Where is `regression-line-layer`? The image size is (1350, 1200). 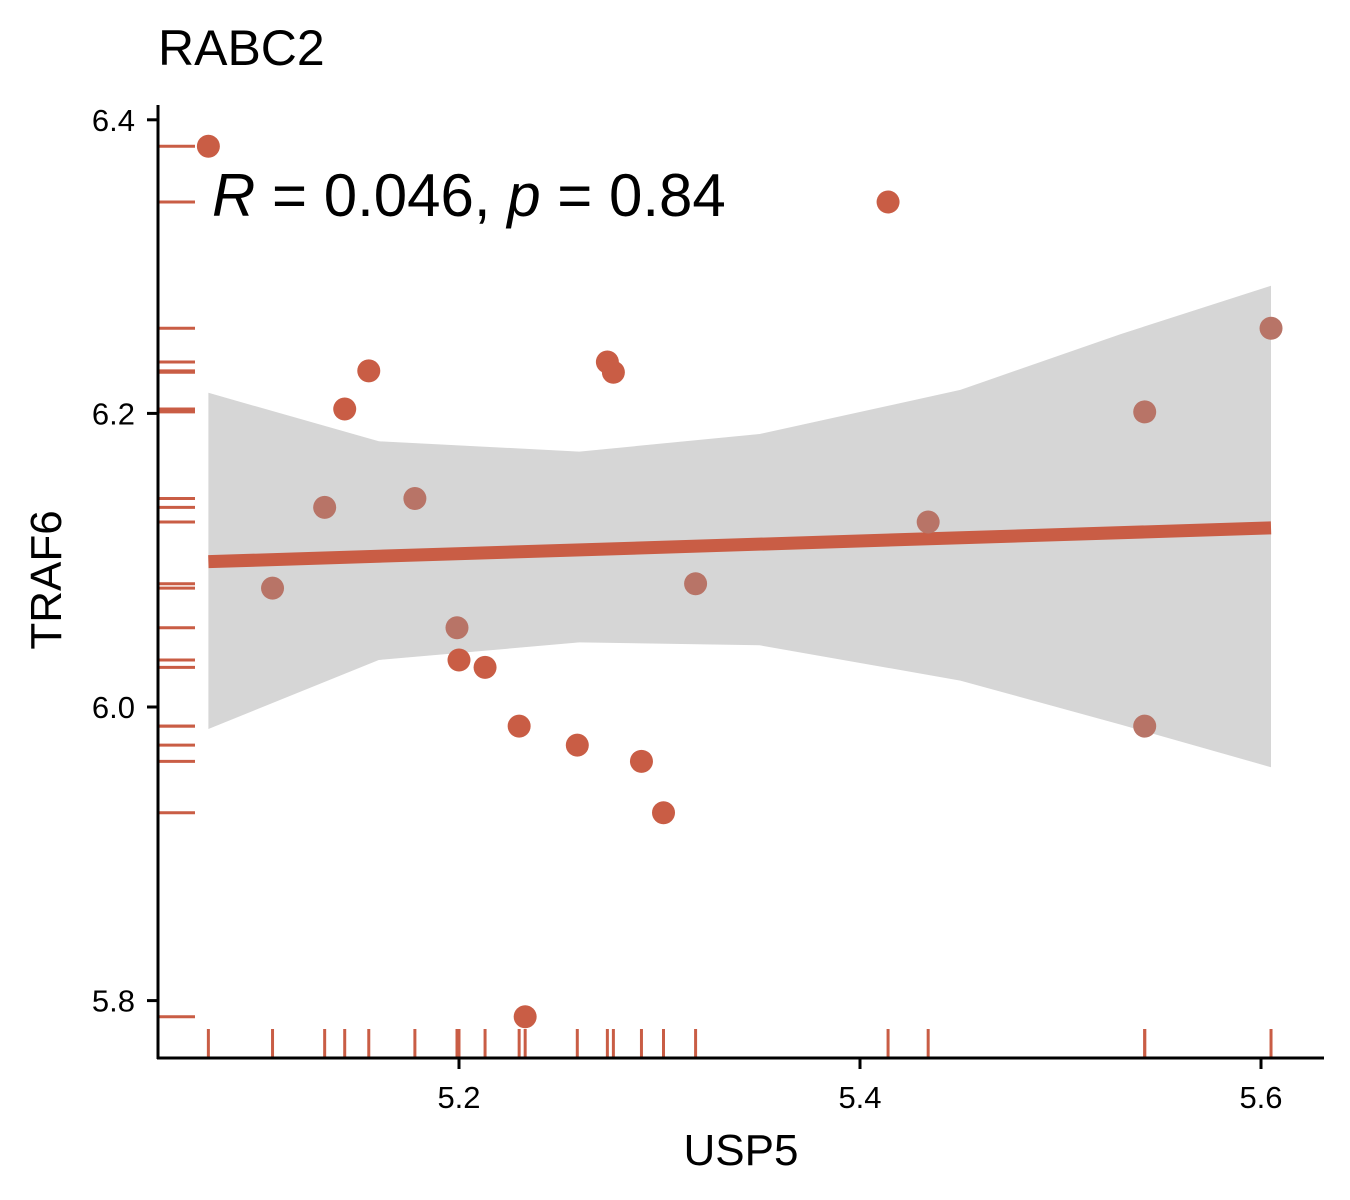
regression-line-layer is located at coordinates (740, 545).